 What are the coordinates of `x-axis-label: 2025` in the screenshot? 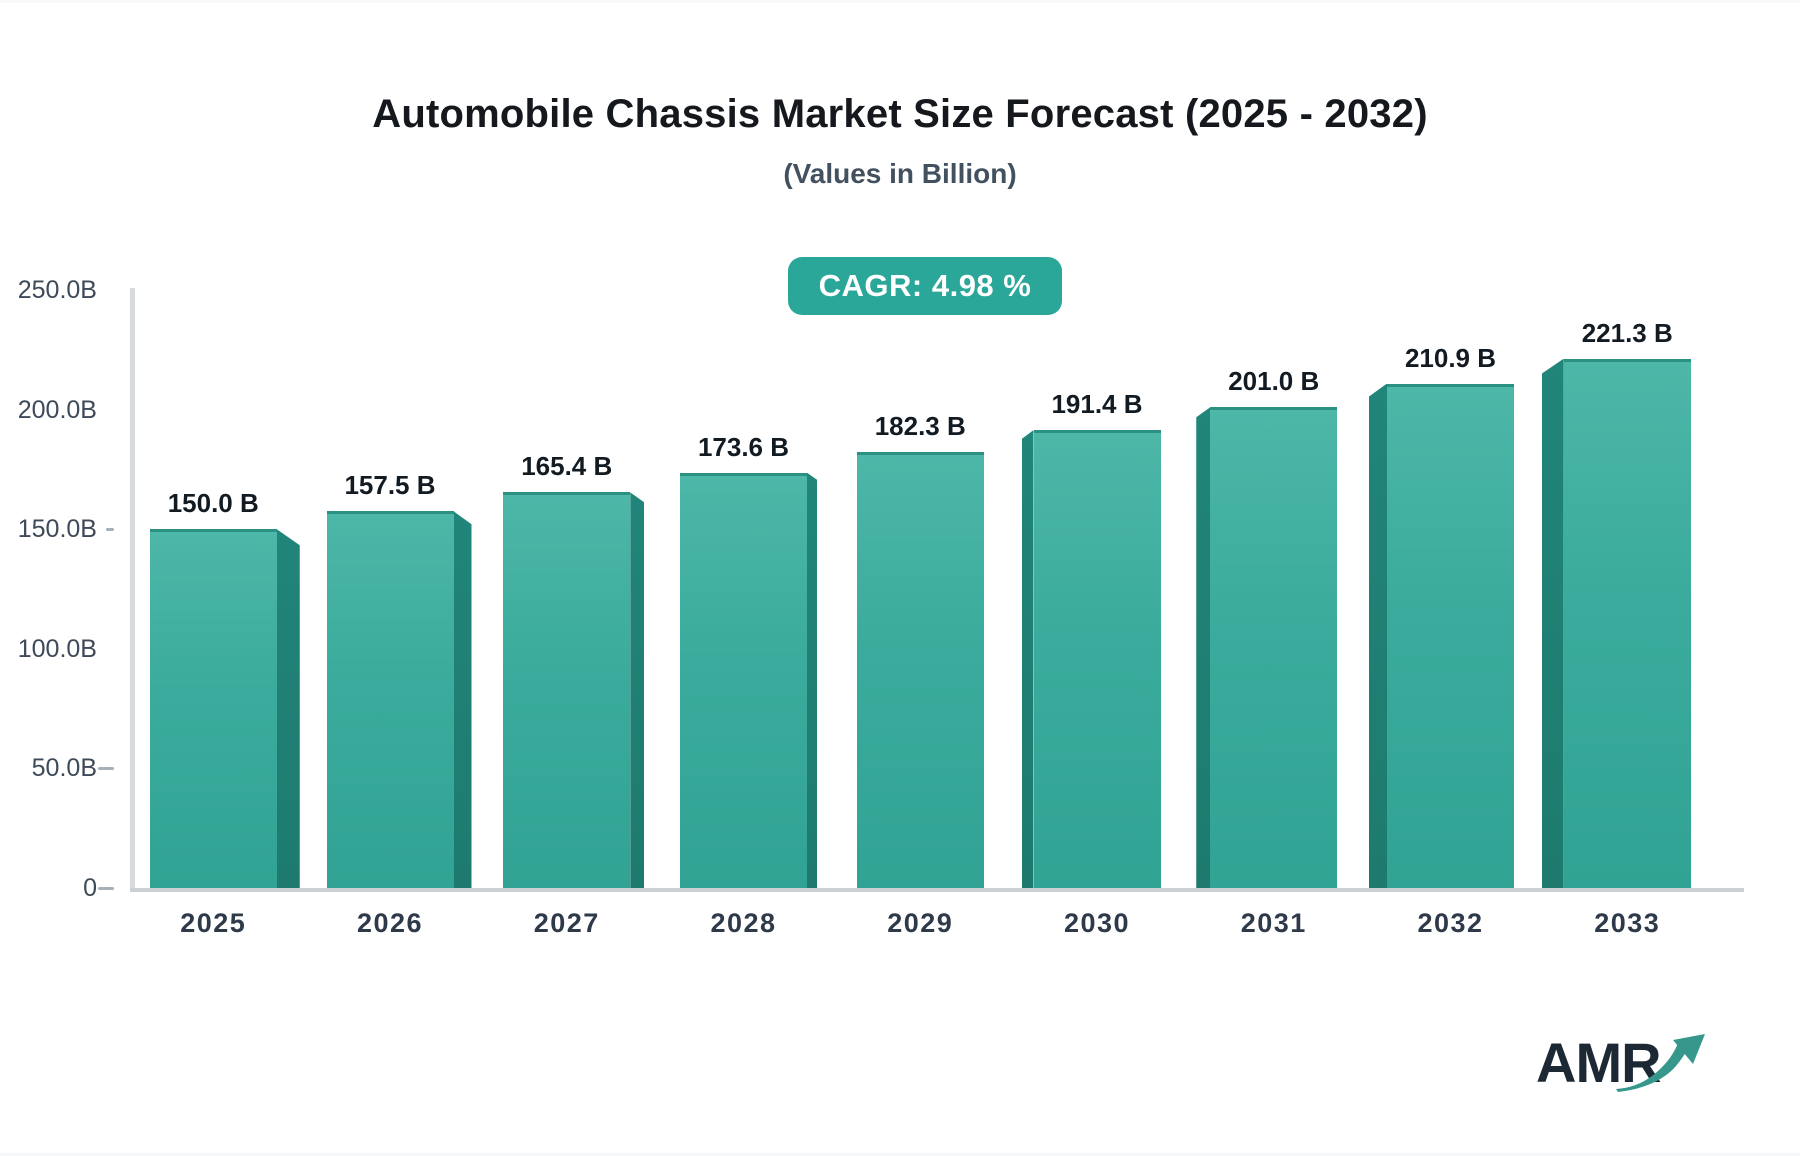 It's located at (213, 923).